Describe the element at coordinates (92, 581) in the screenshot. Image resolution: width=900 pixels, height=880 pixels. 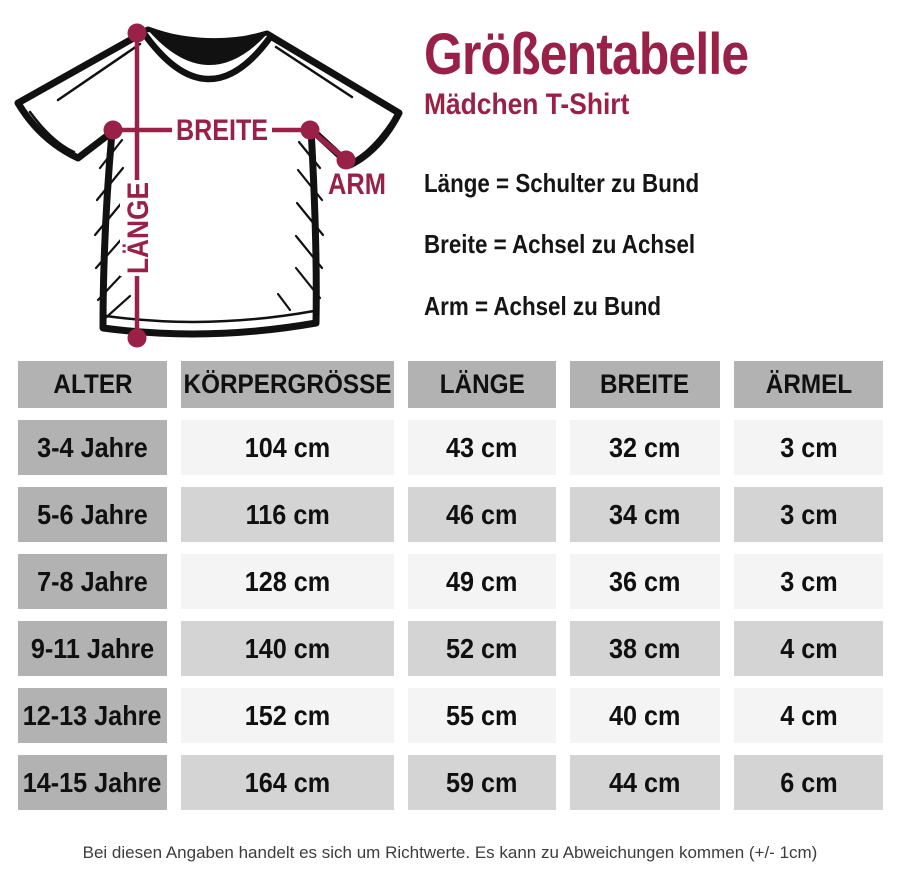
I see `age-cell: 7-8 Jahre` at that location.